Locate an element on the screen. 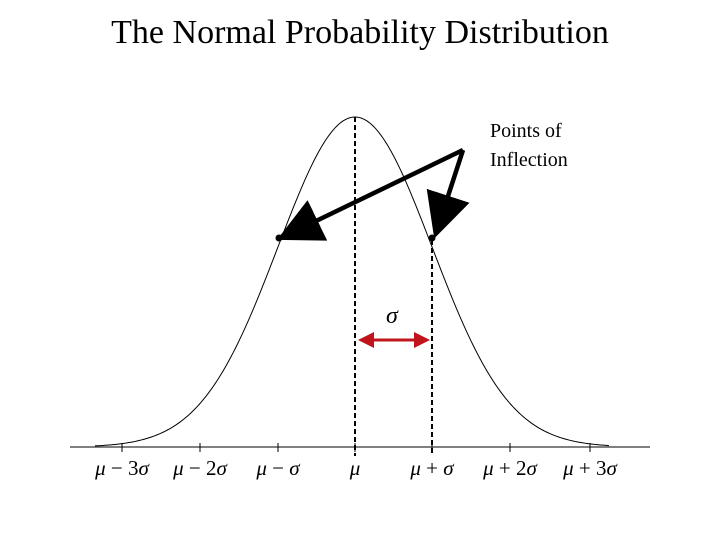 The width and height of the screenshot is (720, 540). tick-label: μ − 2σ is located at coordinates (200, 468).